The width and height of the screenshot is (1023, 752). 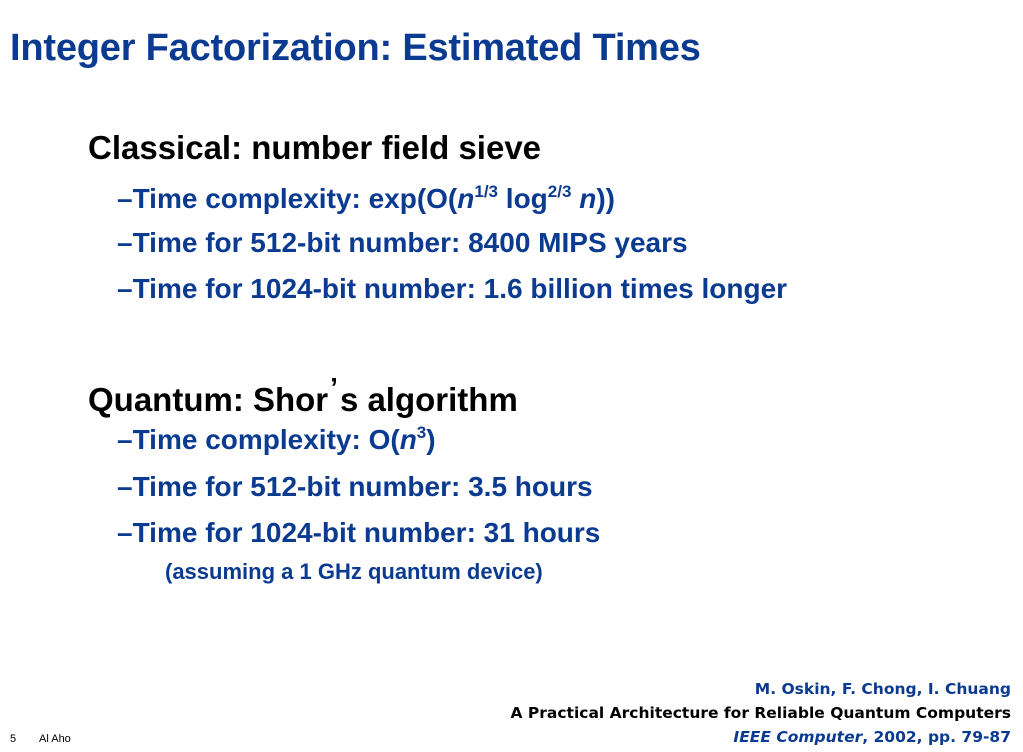 What do you see at coordinates (55, 739) in the screenshot?
I see `footer-author: Al Aho` at bounding box center [55, 739].